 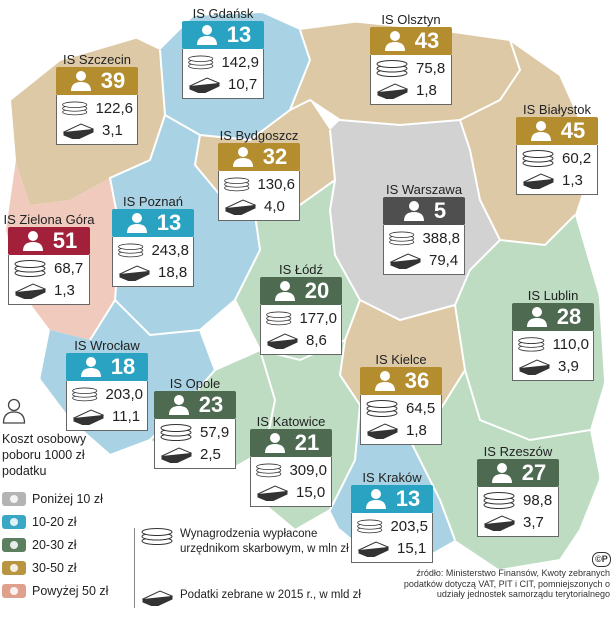 I want to click on office-card-krakow: IS Kraków 13 203,5 15,1, so click(x=392, y=516).